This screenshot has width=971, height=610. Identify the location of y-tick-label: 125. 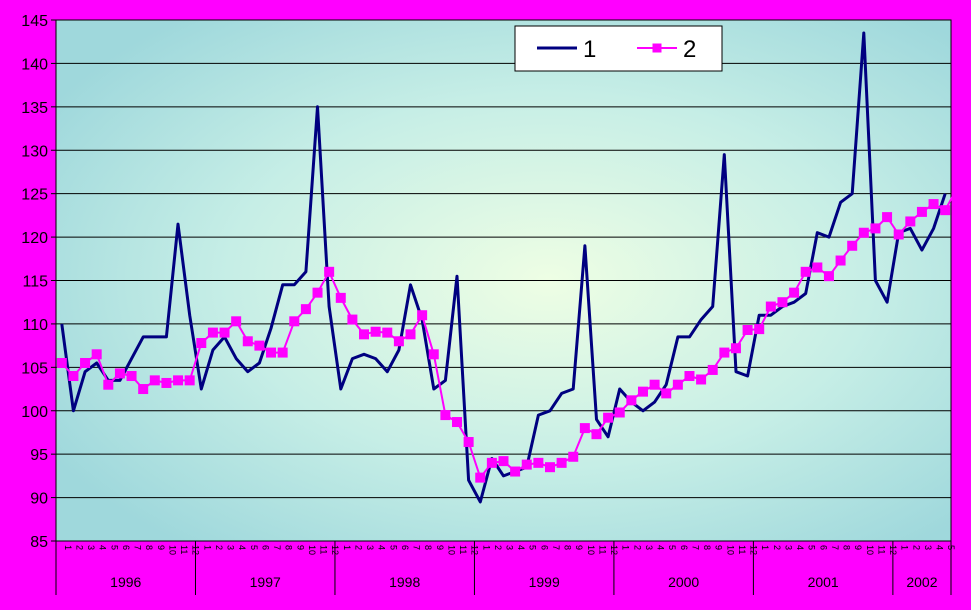
(34, 195).